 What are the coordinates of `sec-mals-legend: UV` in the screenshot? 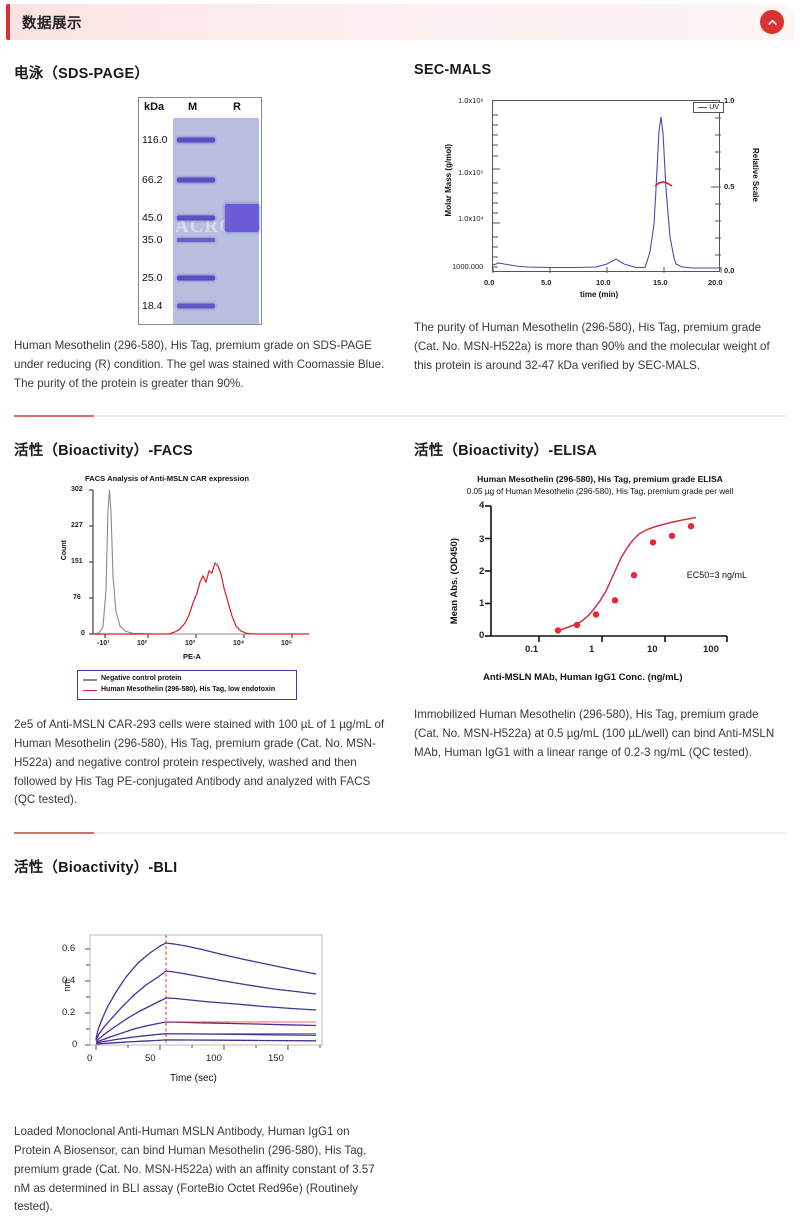 It's located at (708, 107).